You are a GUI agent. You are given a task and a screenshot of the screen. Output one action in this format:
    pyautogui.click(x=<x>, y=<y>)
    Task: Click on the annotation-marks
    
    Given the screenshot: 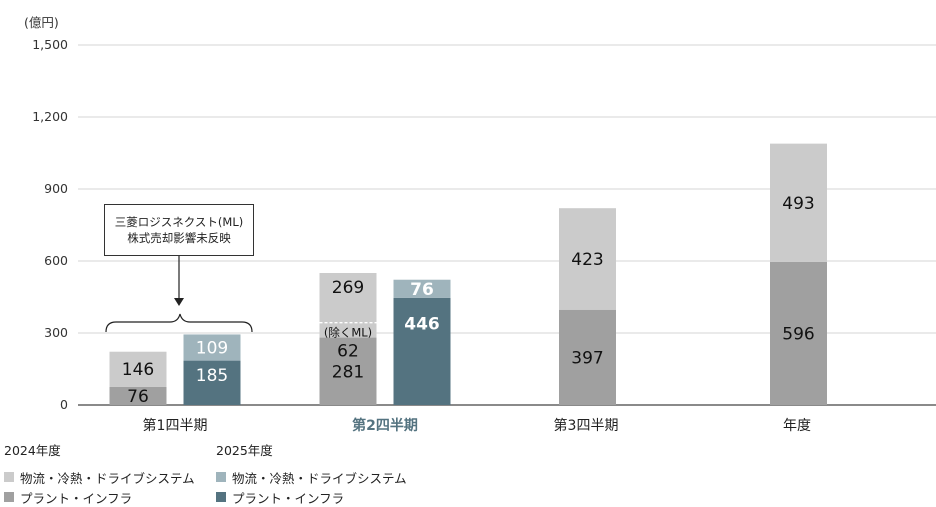 What is the action you would take?
    pyautogui.click(x=241, y=294)
    